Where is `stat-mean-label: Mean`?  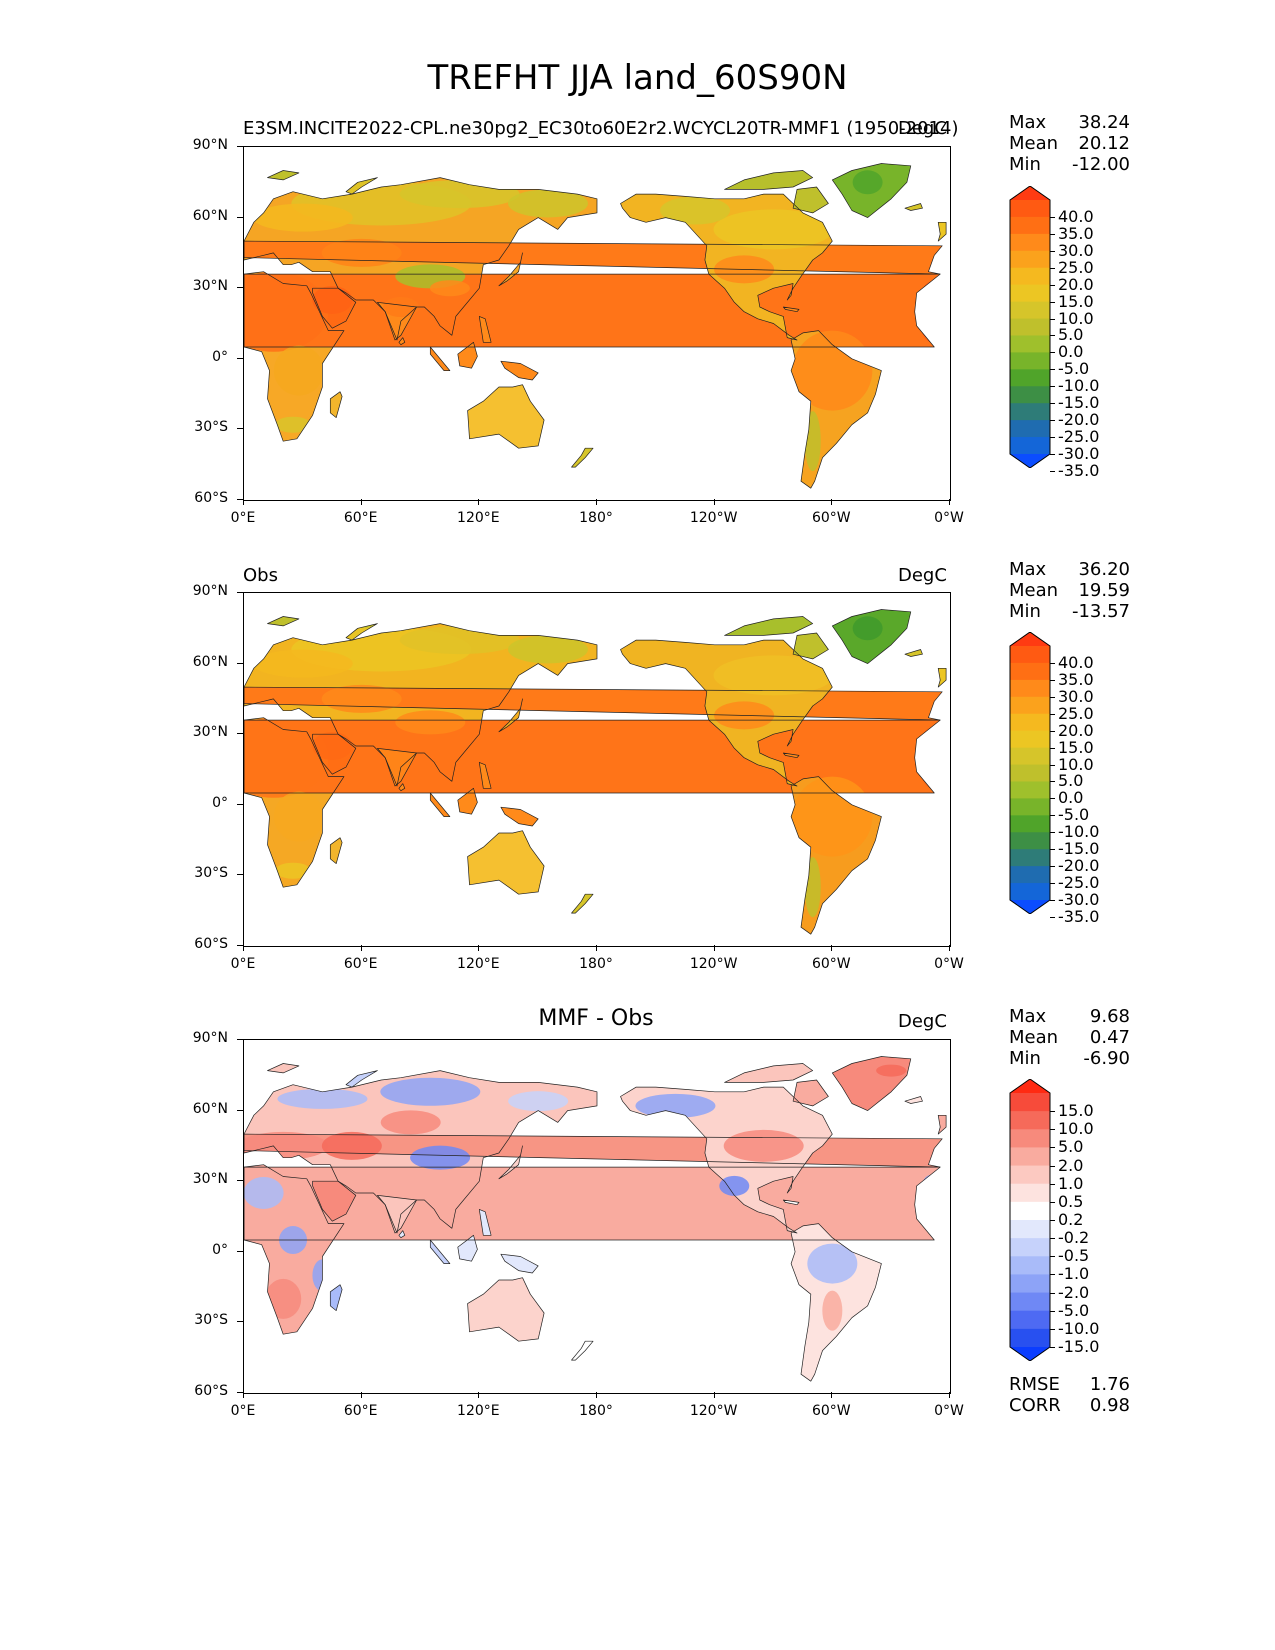 stat-mean-label: Mean is located at coordinates (1034, 590).